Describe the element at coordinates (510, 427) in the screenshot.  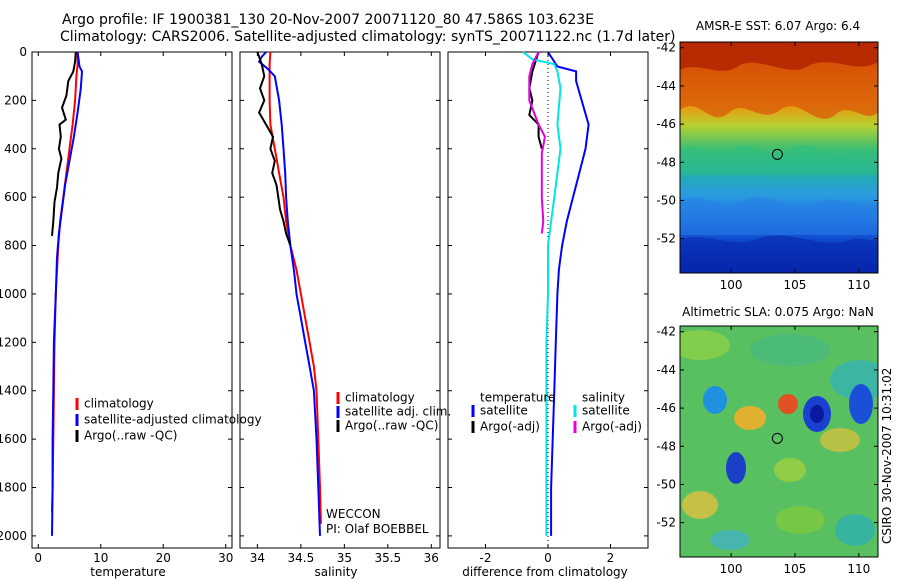
I see `legend-label-temp-argo: Argo(-adj)` at that location.